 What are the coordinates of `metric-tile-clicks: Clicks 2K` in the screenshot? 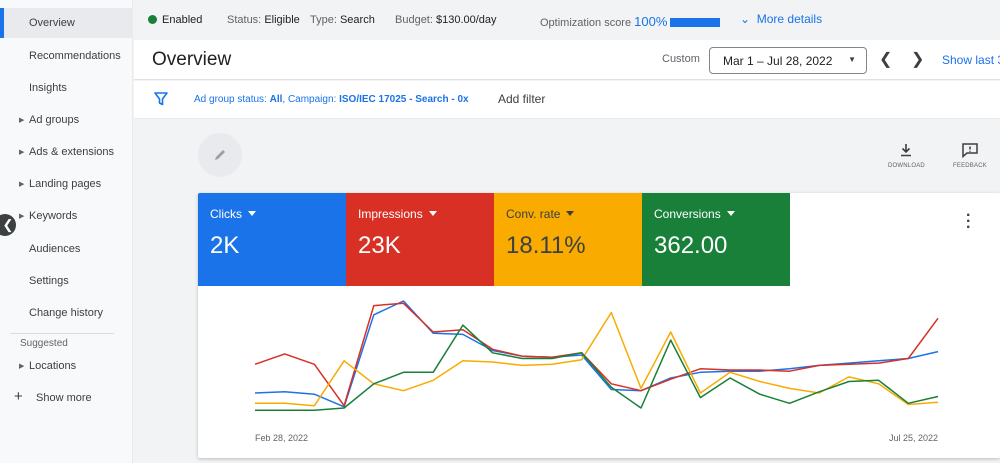 It's located at (272, 239).